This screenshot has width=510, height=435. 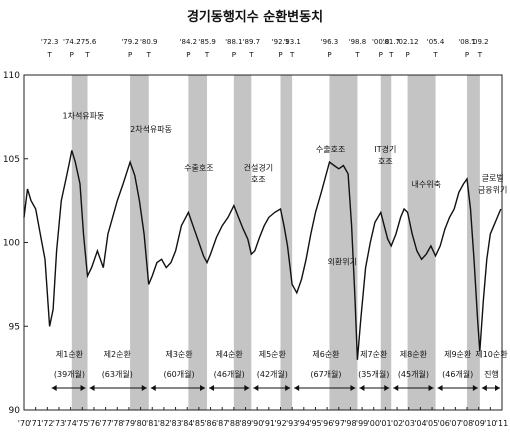 What do you see at coordinates (408, 42) in the screenshot?
I see `turning-point-date: '02.12` at bounding box center [408, 42].